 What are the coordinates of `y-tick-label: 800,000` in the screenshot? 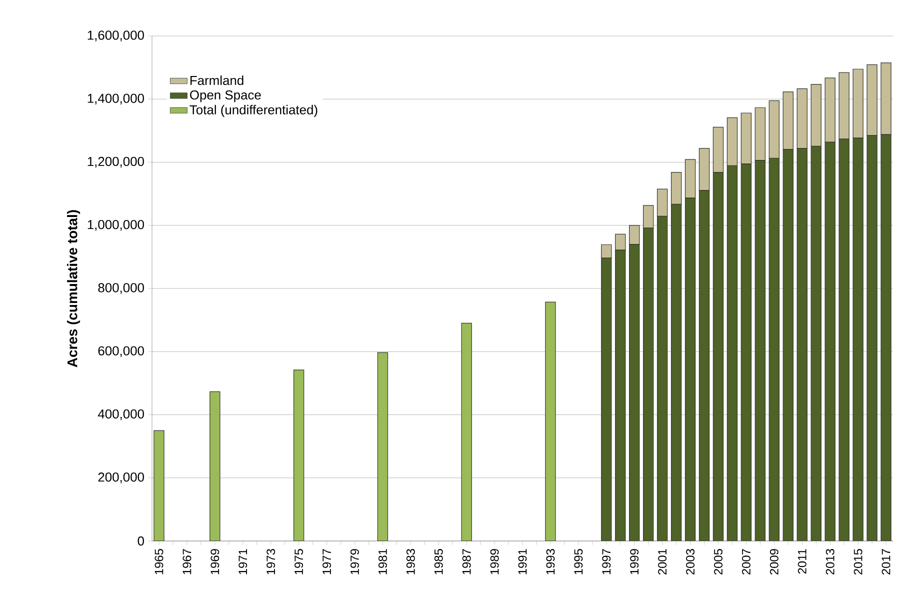 It's located at (121, 288).